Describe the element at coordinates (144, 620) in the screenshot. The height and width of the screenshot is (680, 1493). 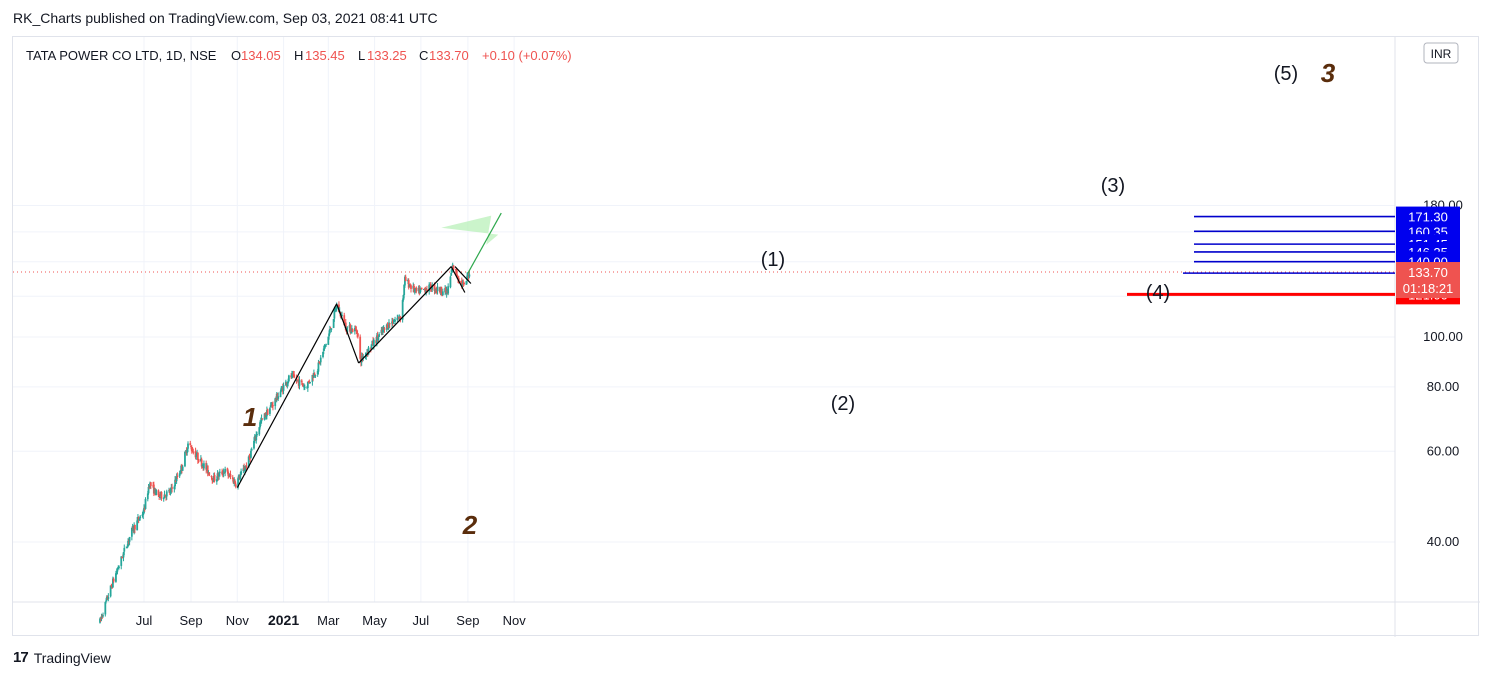
I see `x-tick-label: Jul` at that location.